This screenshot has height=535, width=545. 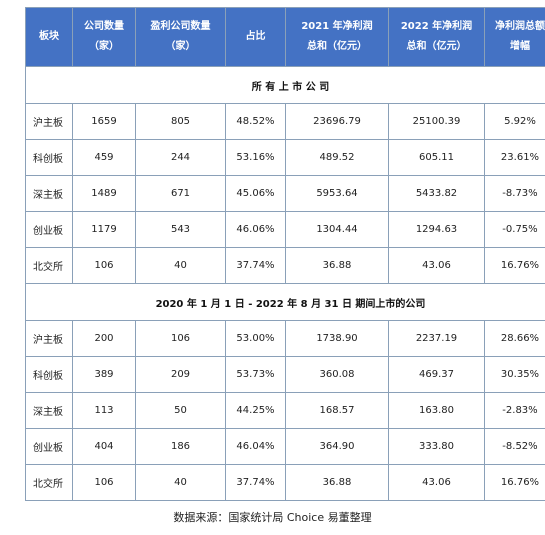 What do you see at coordinates (104, 446) in the screenshot?
I see `cell-company-count: 404` at bounding box center [104, 446].